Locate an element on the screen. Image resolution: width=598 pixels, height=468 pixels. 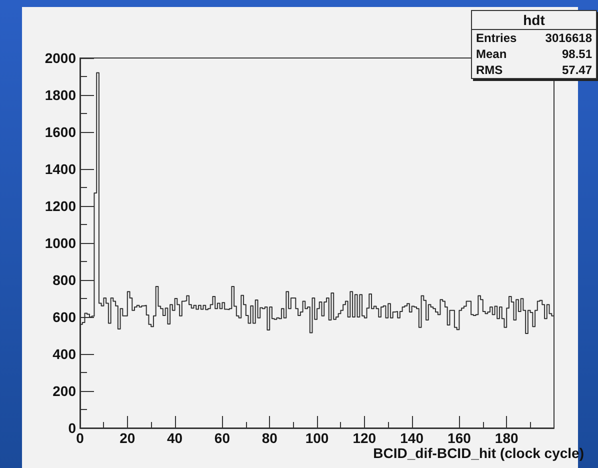
x-tick-label: 180 is located at coordinates (506, 438).